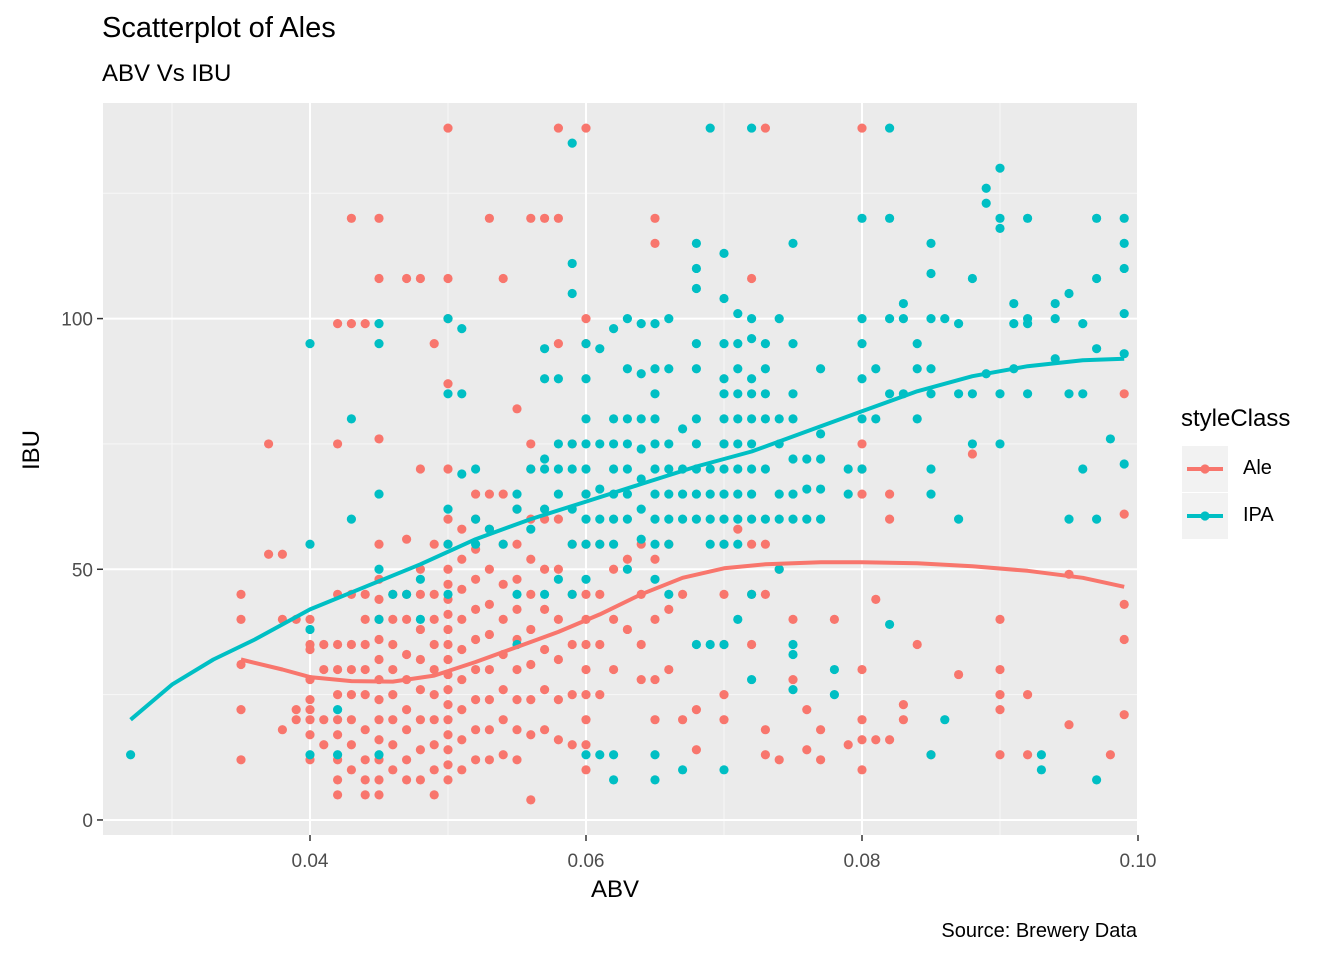 The image size is (1344, 960). Describe the element at coordinates (586, 861) in the screenshot. I see `x-tick-label: 0.06` at that location.